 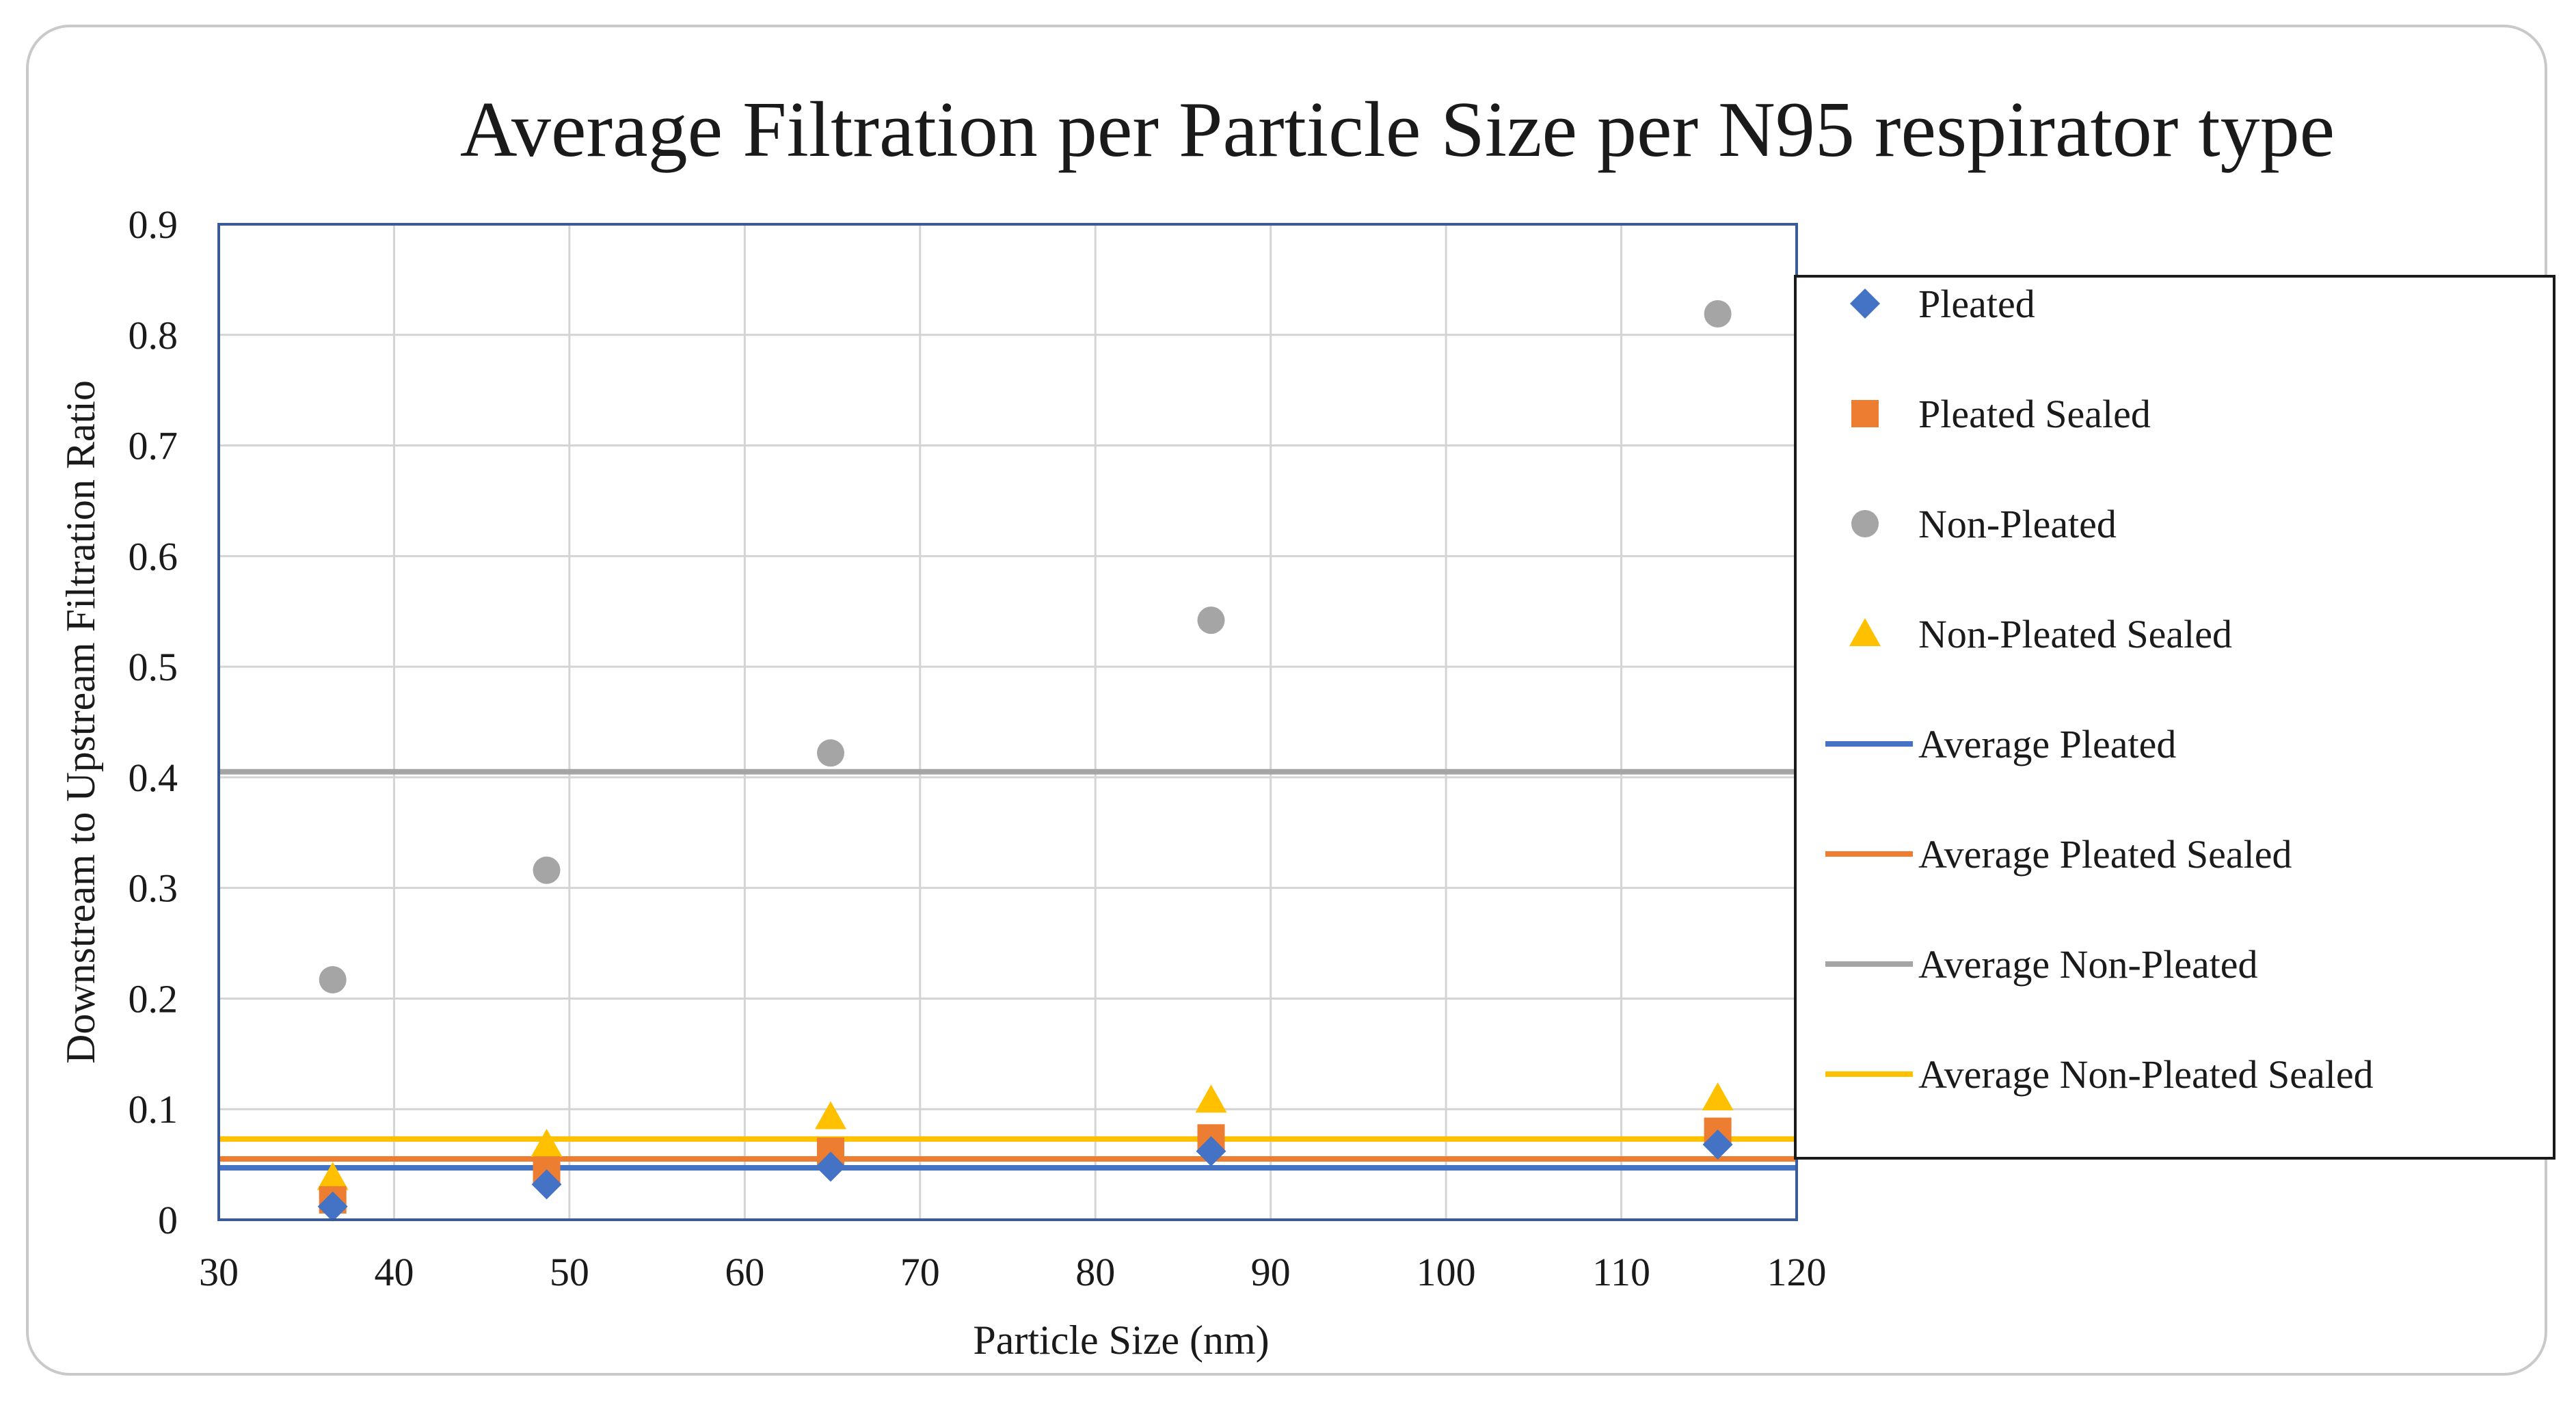 What do you see at coordinates (569, 1272) in the screenshot?
I see `x-tick-label: 50` at bounding box center [569, 1272].